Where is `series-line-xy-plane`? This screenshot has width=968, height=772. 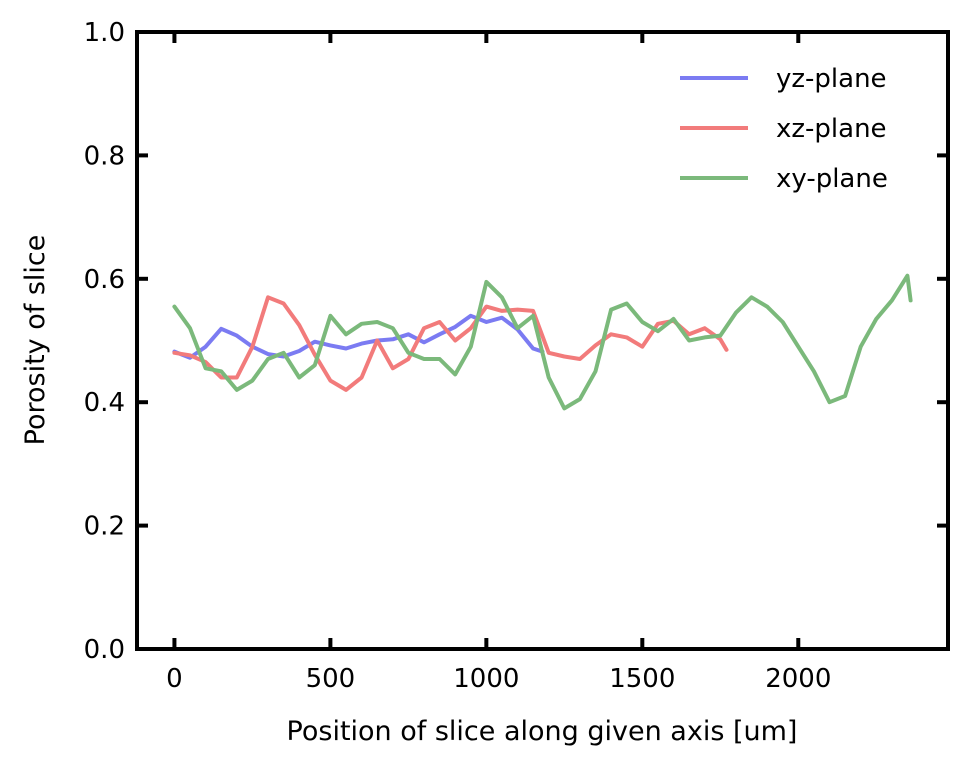 series-line-xy-plane is located at coordinates (542, 342).